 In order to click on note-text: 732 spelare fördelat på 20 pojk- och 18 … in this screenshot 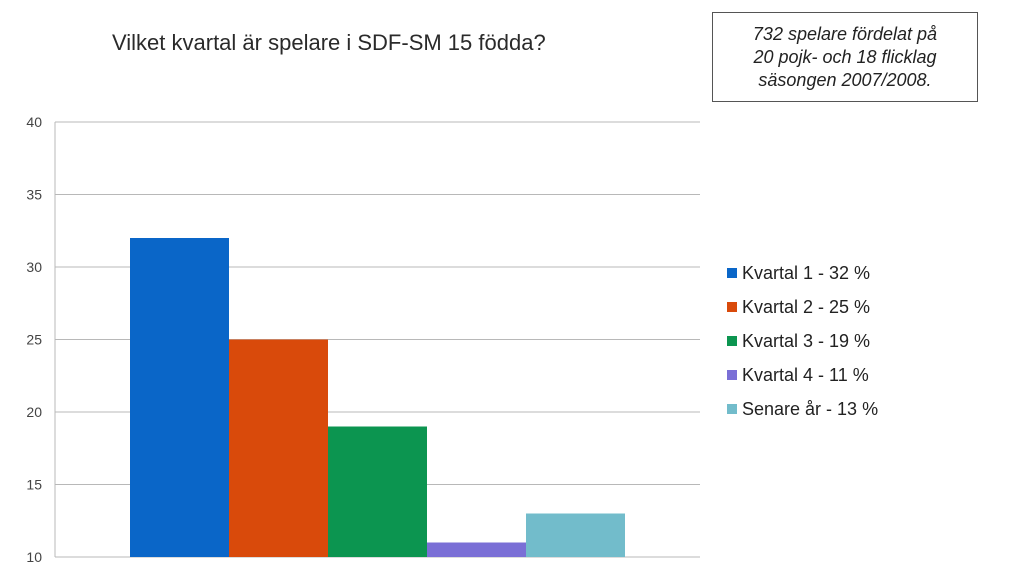, I will do `click(845, 57)`.